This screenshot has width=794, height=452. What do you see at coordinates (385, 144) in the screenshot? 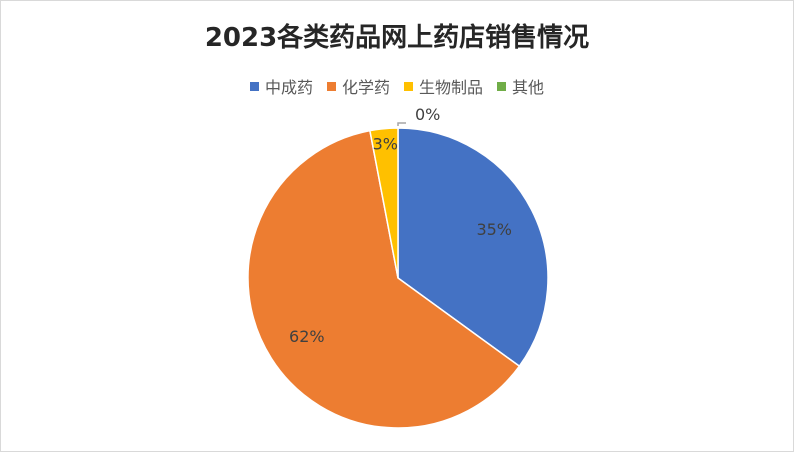
I see `data-label: 3%` at bounding box center [385, 144].